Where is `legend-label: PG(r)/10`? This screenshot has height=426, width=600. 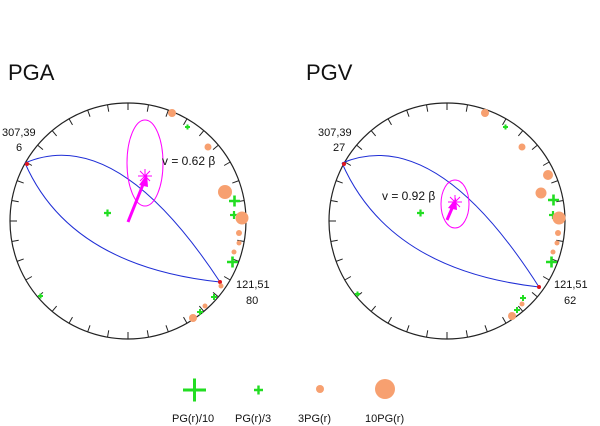
legend-label: PG(r)/10 is located at coordinates (193, 419).